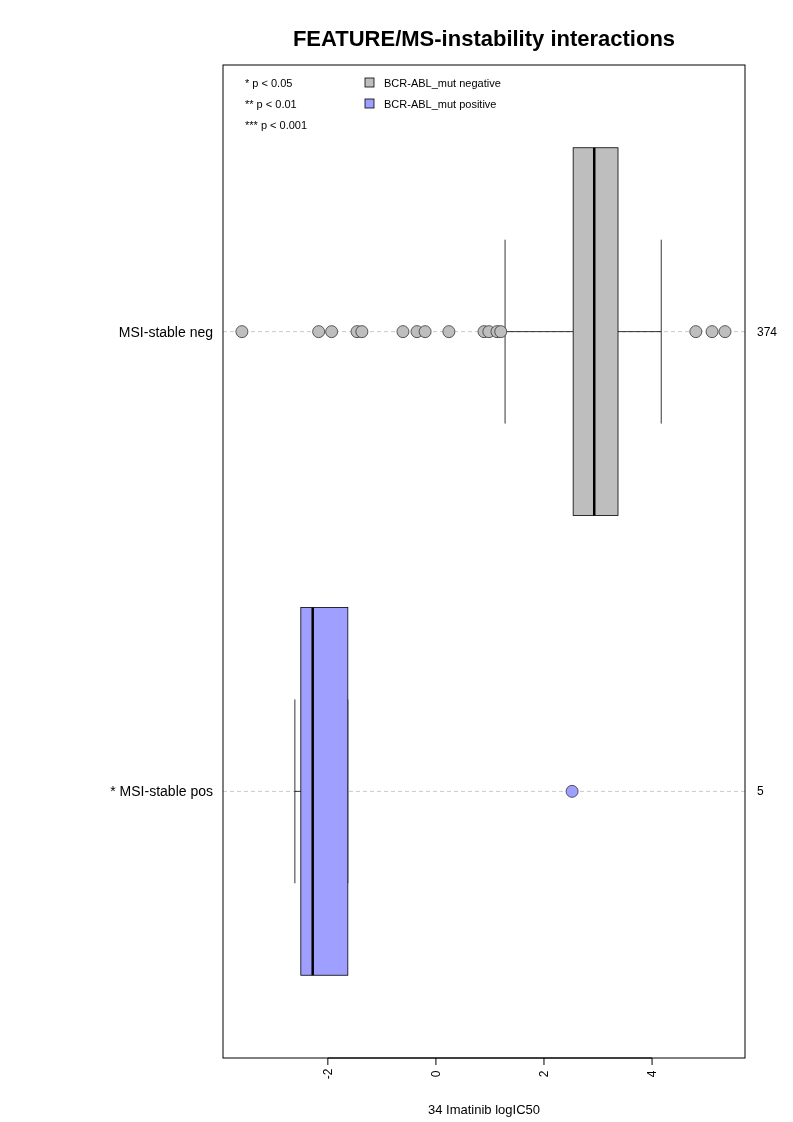  I want to click on text: 374, so click(767, 331).